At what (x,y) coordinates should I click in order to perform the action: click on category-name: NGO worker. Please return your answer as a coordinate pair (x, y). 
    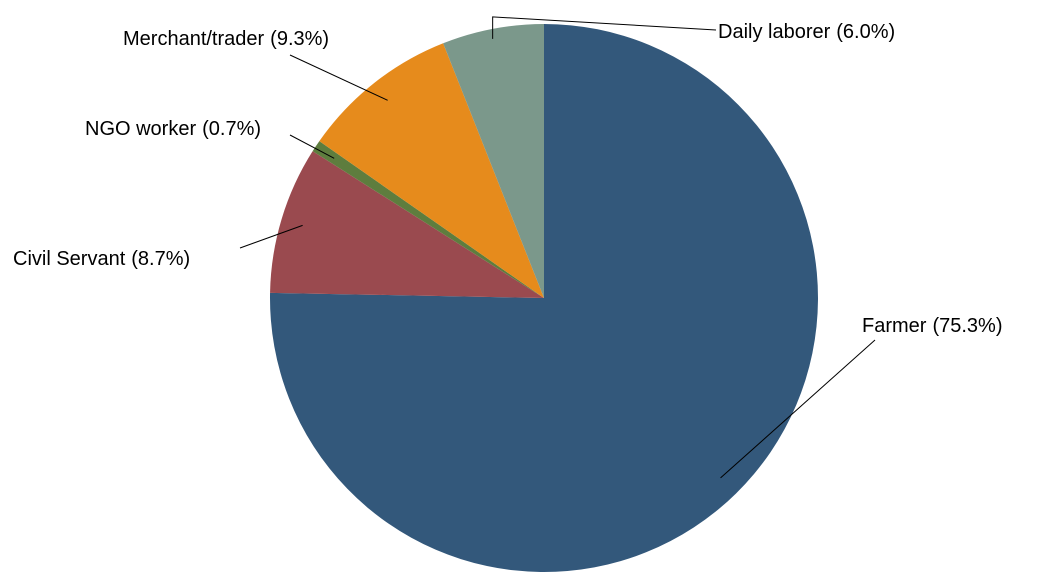
    Looking at the image, I should click on (140, 129).